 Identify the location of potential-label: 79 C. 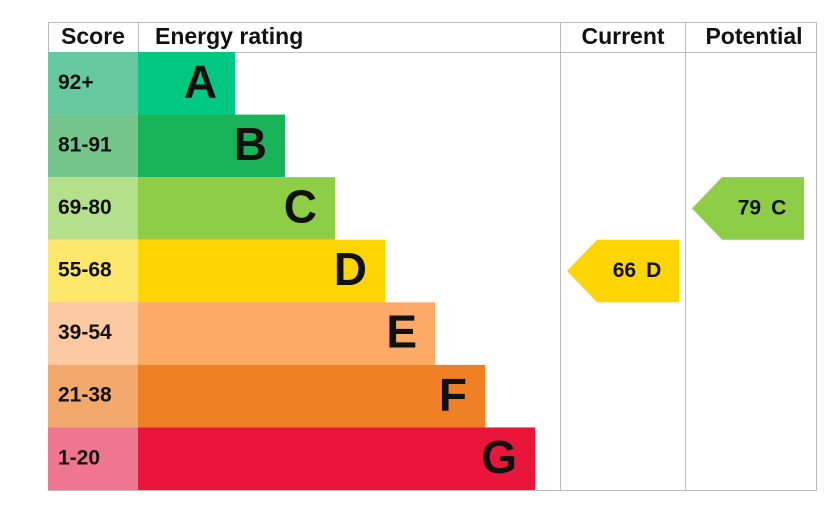
(762, 207).